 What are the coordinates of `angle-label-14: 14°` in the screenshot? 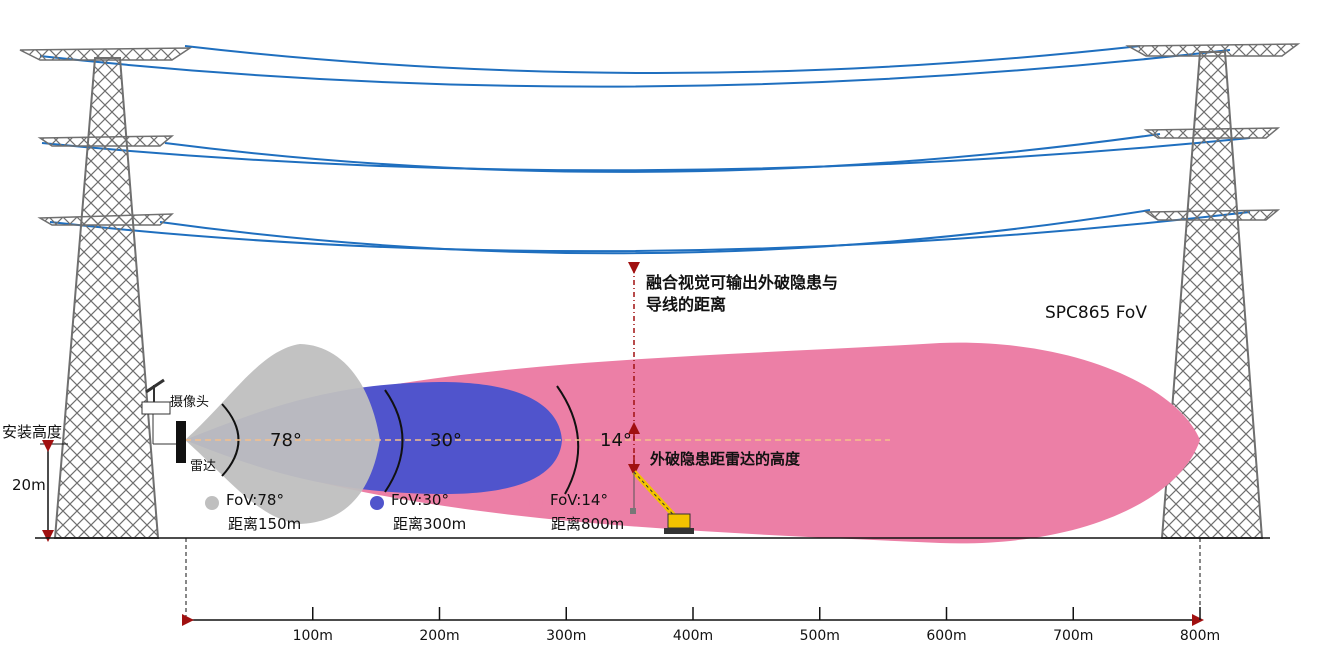 It's located at (616, 440).